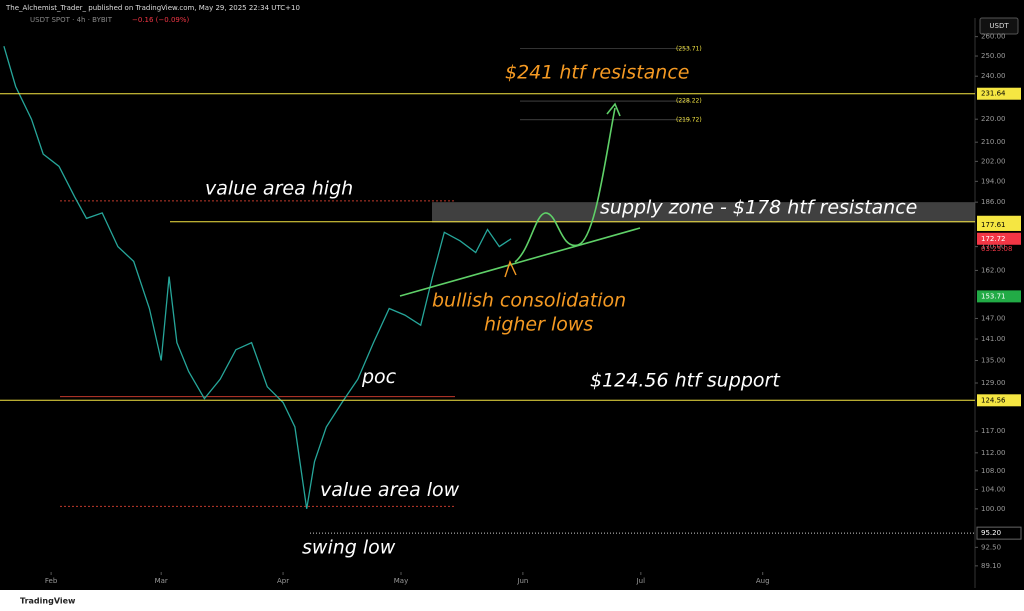 The height and width of the screenshot is (611, 1024). Describe the element at coordinates (993, 161) in the screenshot. I see `y-tick-label: 202.00` at that location.